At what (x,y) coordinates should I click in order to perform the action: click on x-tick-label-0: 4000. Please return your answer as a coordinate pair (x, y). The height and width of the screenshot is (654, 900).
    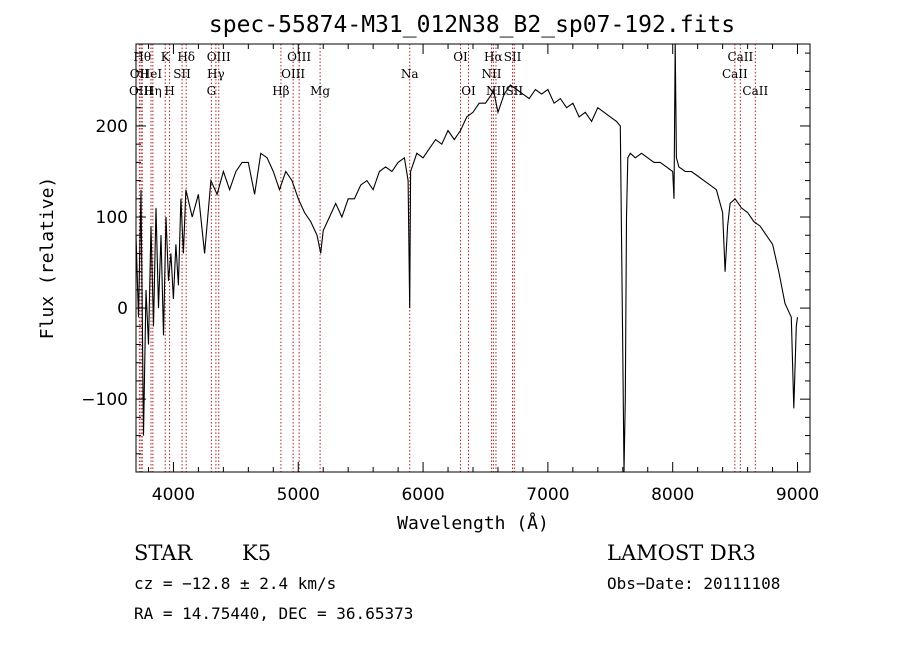
    Looking at the image, I should click on (173, 495).